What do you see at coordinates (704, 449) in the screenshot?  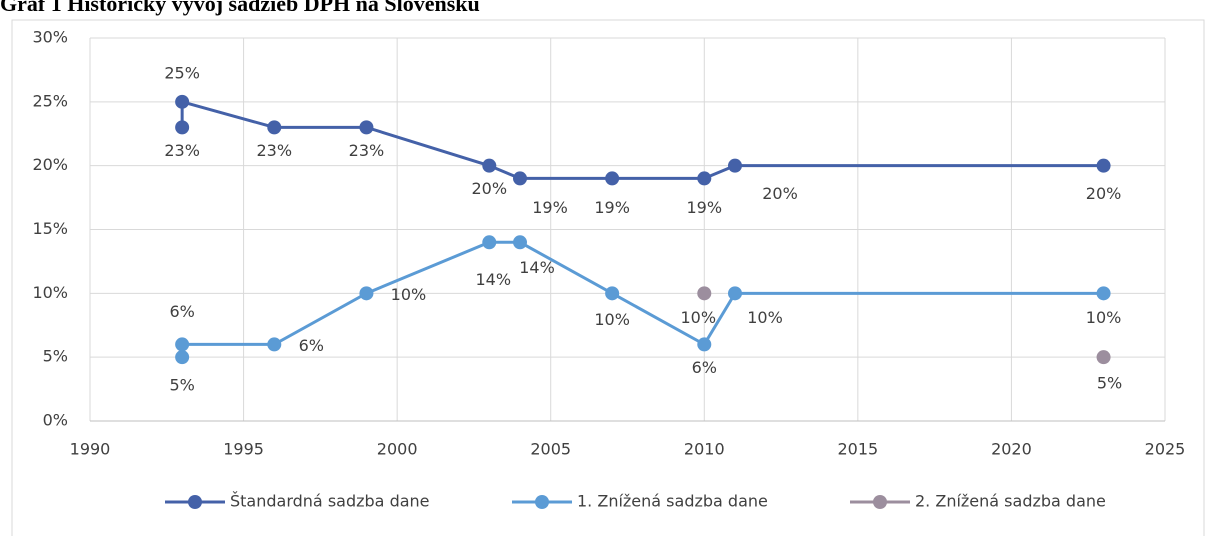 I see `x-tick-label: 2010` at bounding box center [704, 449].